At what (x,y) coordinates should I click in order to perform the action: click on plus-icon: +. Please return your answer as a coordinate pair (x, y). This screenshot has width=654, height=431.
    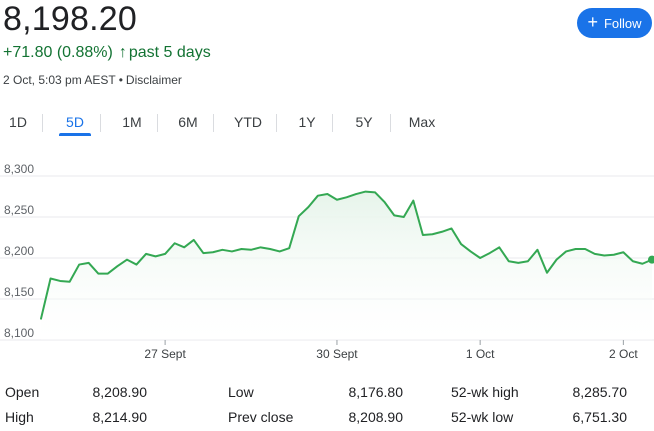
    Looking at the image, I should click on (592, 22).